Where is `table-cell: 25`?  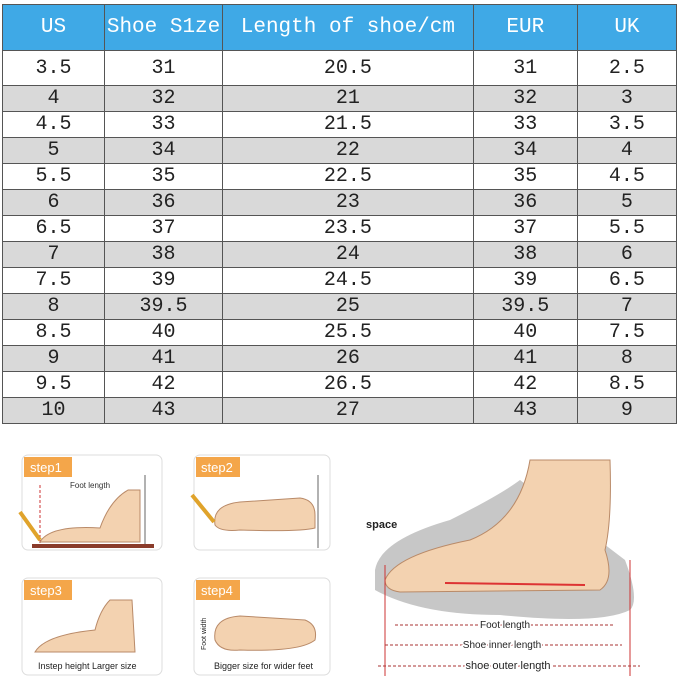 table-cell: 25 is located at coordinates (348, 306).